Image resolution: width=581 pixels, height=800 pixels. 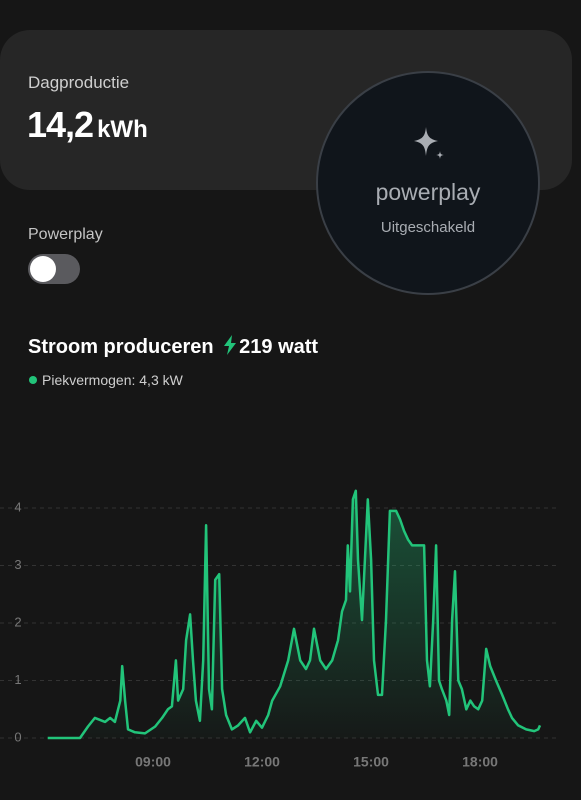 What do you see at coordinates (279, 347) in the screenshot?
I see `current-power: 219 watt` at bounding box center [279, 347].